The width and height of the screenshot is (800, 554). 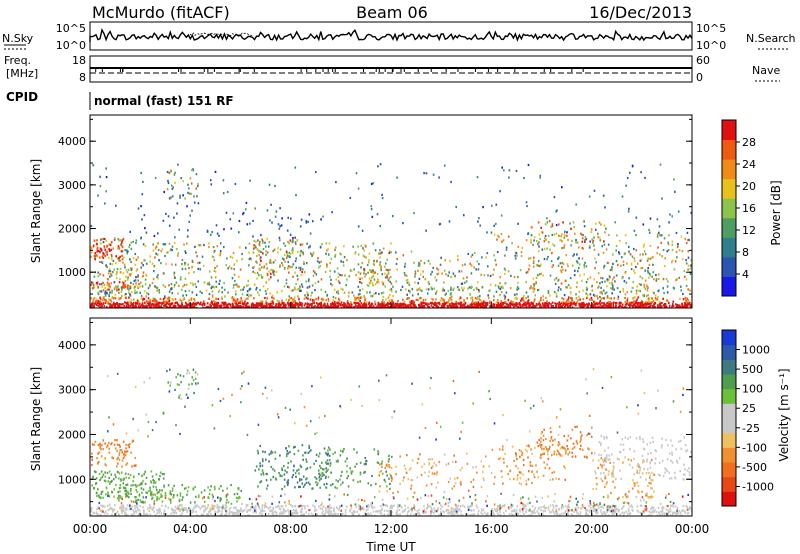 I want to click on cpid-value: normal (fast) 151 RF, so click(x=164, y=101).